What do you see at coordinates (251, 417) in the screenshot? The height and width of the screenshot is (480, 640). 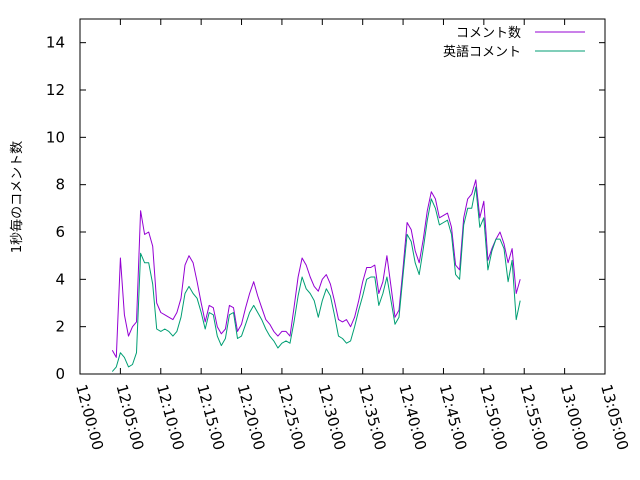 I see `x-tick-label: 12:20:00` at bounding box center [251, 417].